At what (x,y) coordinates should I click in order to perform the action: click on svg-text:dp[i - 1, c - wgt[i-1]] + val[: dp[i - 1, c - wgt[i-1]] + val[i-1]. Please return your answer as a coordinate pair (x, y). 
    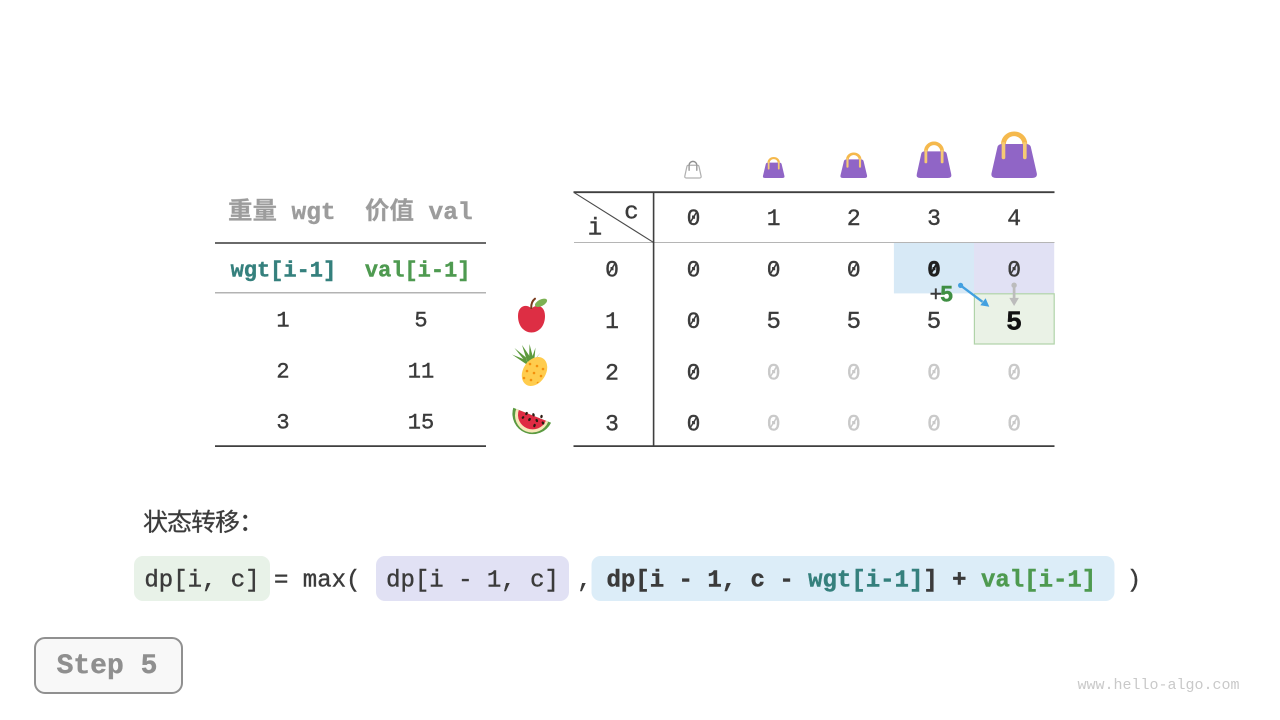
    Looking at the image, I should click on (852, 581).